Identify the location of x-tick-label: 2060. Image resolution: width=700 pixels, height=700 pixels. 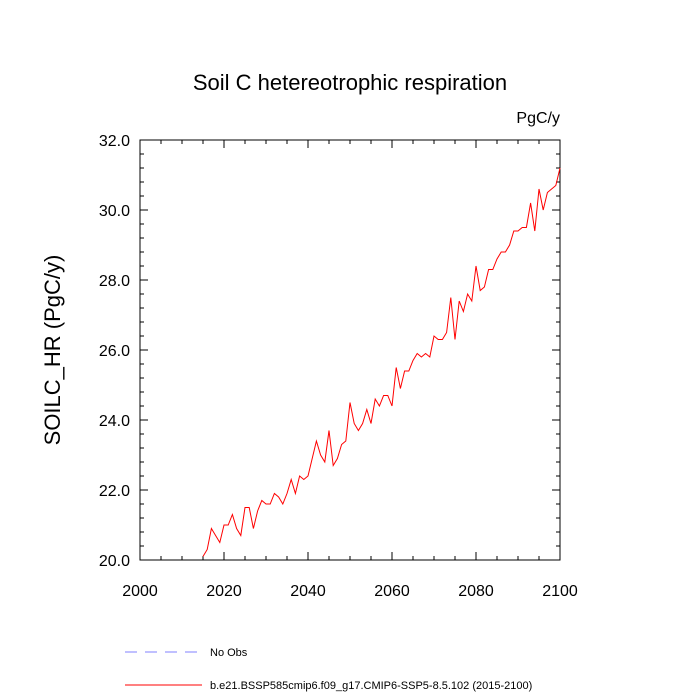
(392, 591).